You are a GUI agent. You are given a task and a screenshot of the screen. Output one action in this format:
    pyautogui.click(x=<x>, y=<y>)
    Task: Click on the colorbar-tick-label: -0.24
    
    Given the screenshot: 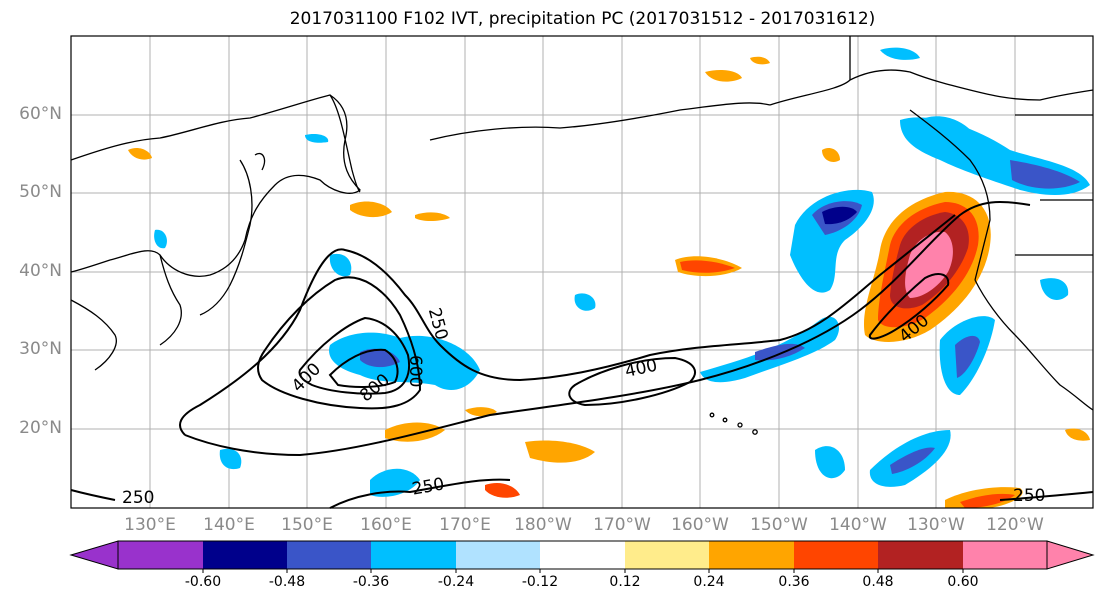 What is the action you would take?
    pyautogui.click(x=456, y=582)
    